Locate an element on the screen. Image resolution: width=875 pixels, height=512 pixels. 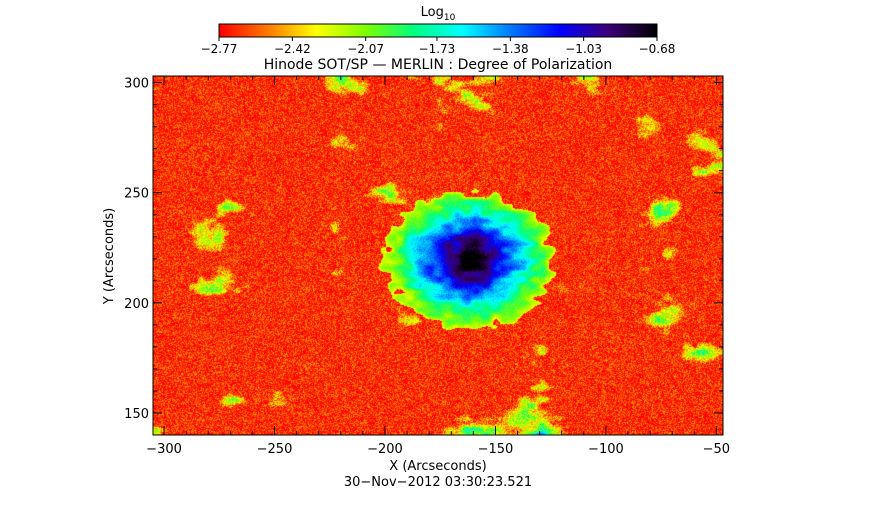
colorbar-tick-label: −2.42 is located at coordinates (292, 49).